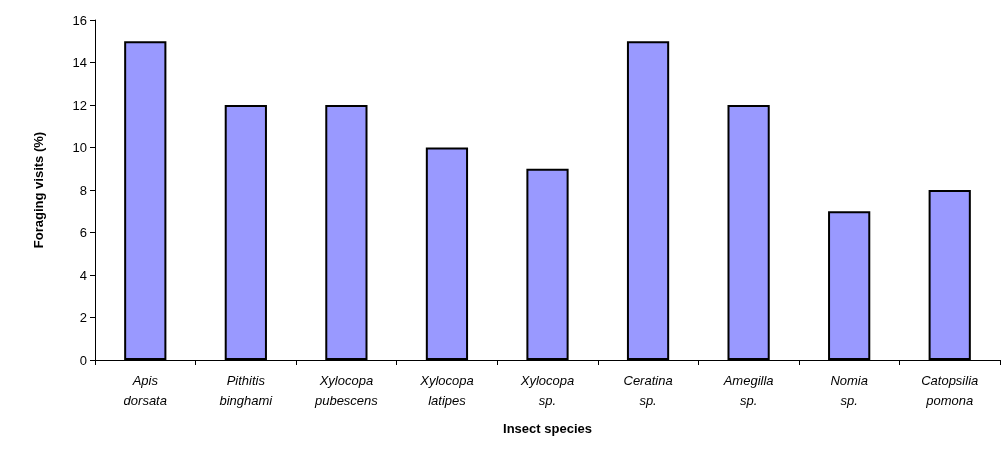  I want to click on x-tick-label: Catopsilia pomona, so click(950, 390).